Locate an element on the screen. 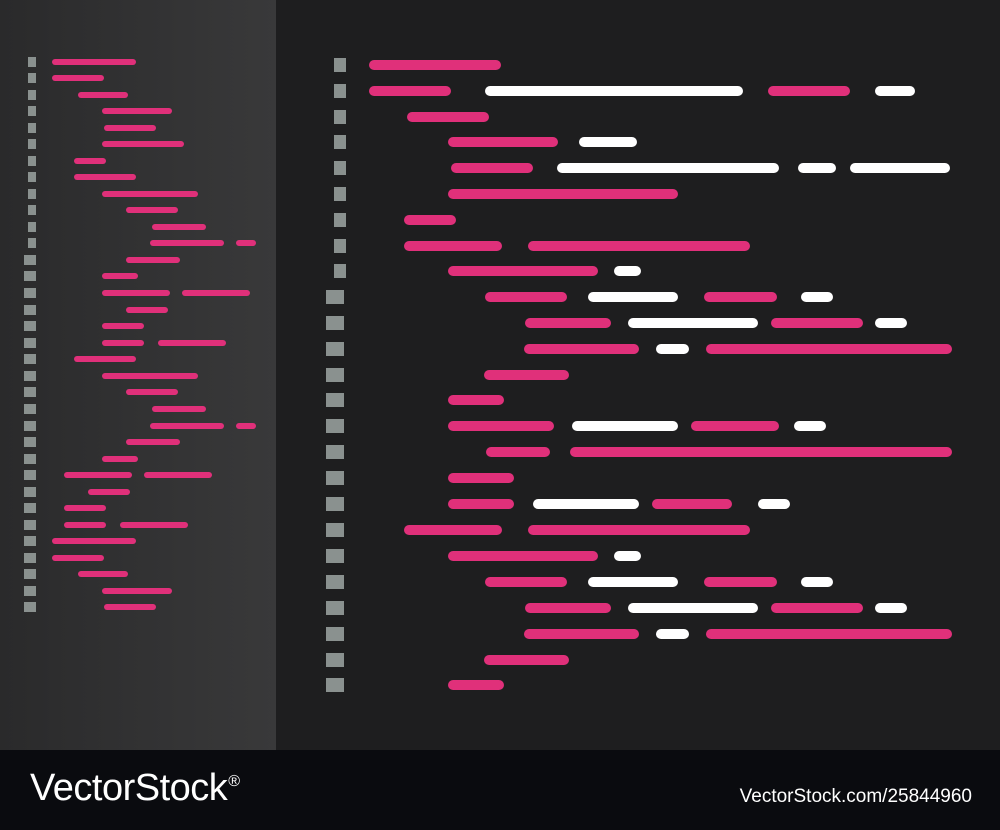 Image resolution: width=1000 pixels, height=830 pixels. registered-mark: ® is located at coordinates (234, 782).